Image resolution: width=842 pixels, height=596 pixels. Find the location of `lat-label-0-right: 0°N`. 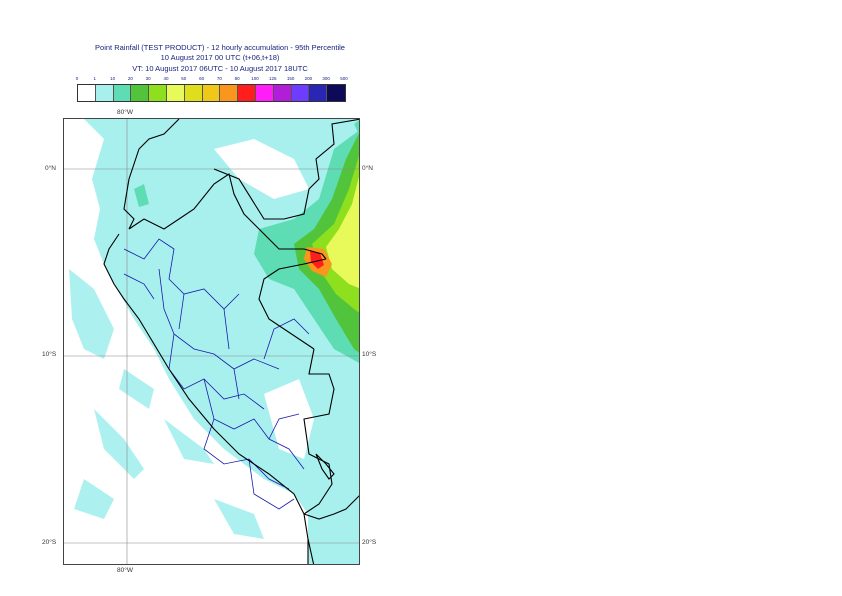

lat-label-0-right: 0°N is located at coordinates (367, 168).